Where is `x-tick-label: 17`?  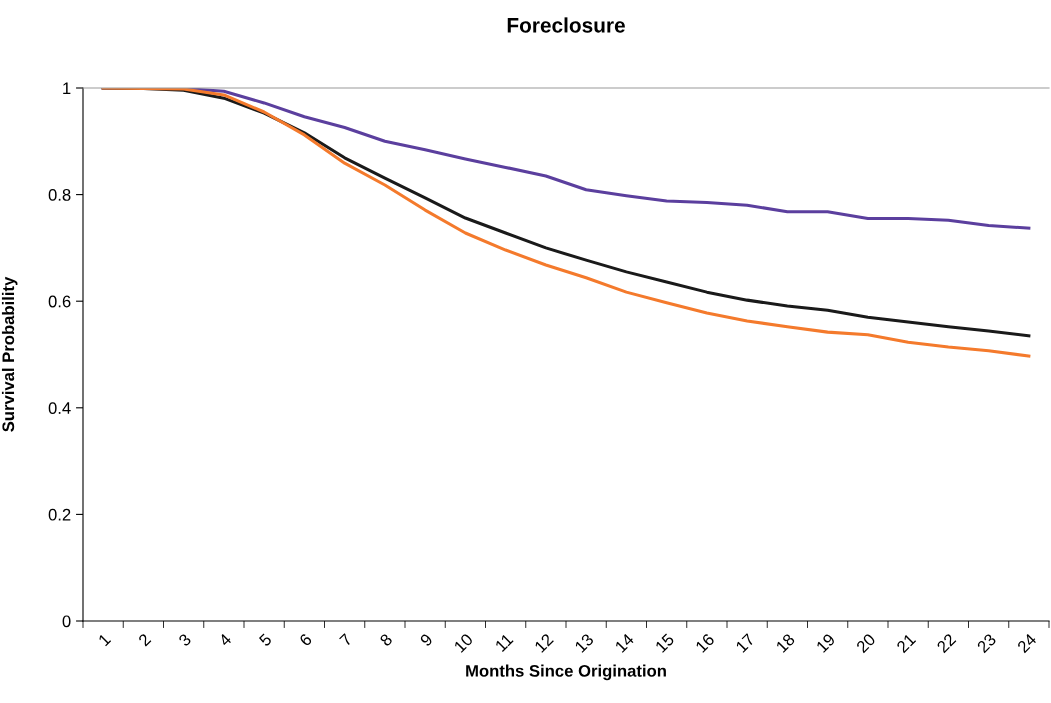
x-tick-label: 17 is located at coordinates (745, 643).